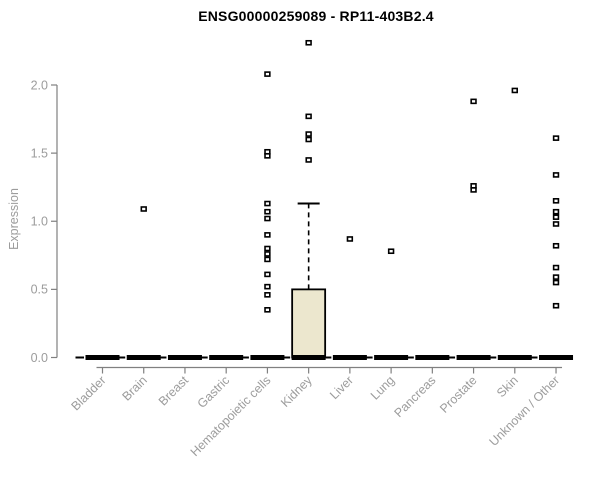  What do you see at coordinates (525, 411) in the screenshot?
I see `x-category-label: Unknown / Other` at bounding box center [525, 411].